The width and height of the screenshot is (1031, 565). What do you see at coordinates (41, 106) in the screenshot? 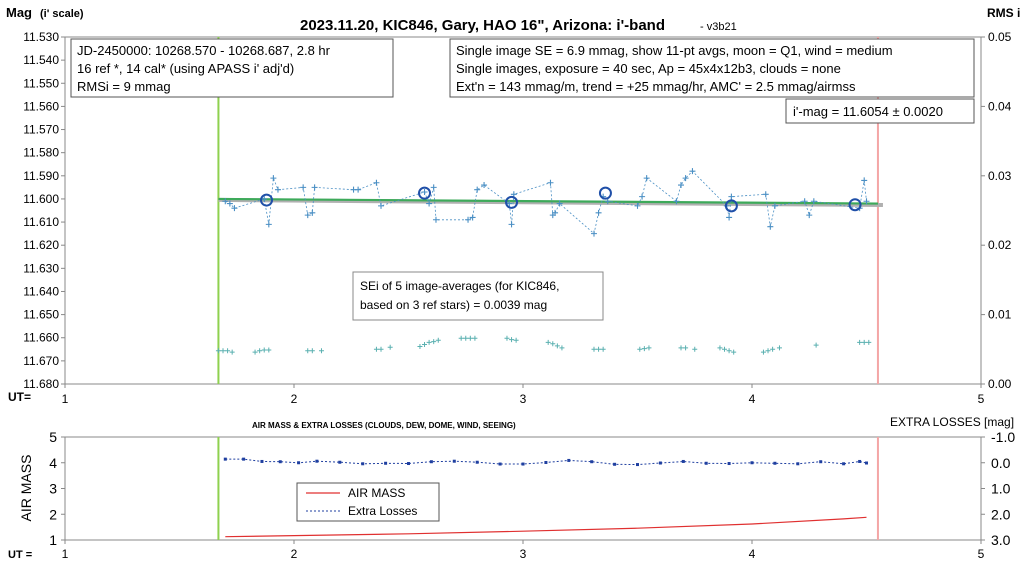
I see `y-tick-label: 11.560` at bounding box center [41, 106].